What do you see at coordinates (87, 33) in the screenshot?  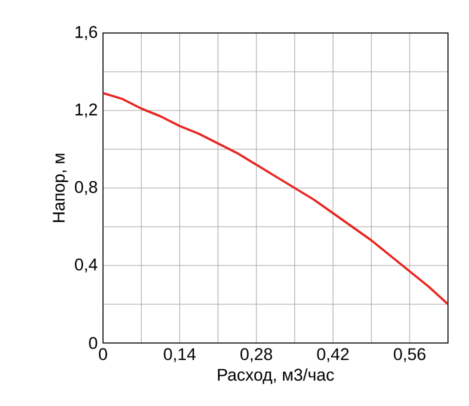 I see `y-tick-label: 1,6` at bounding box center [87, 33].